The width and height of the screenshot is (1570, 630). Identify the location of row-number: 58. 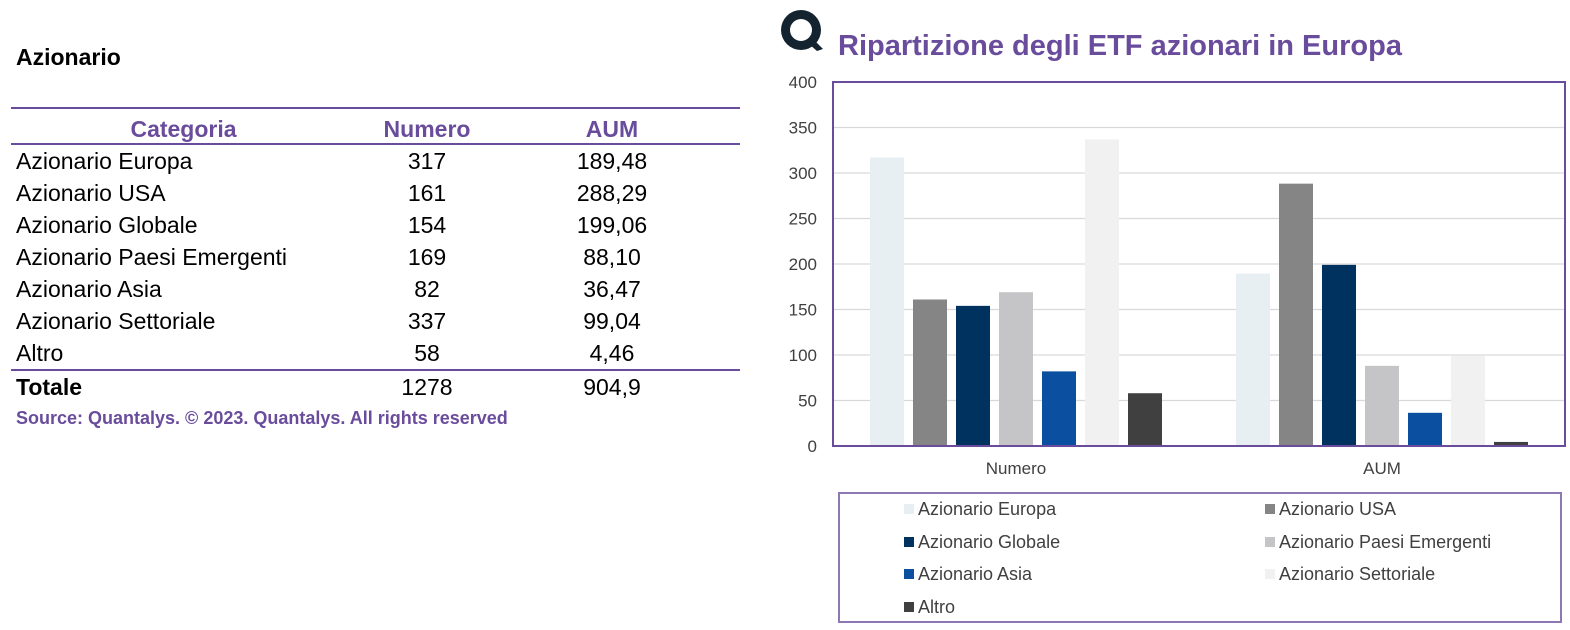
(427, 352).